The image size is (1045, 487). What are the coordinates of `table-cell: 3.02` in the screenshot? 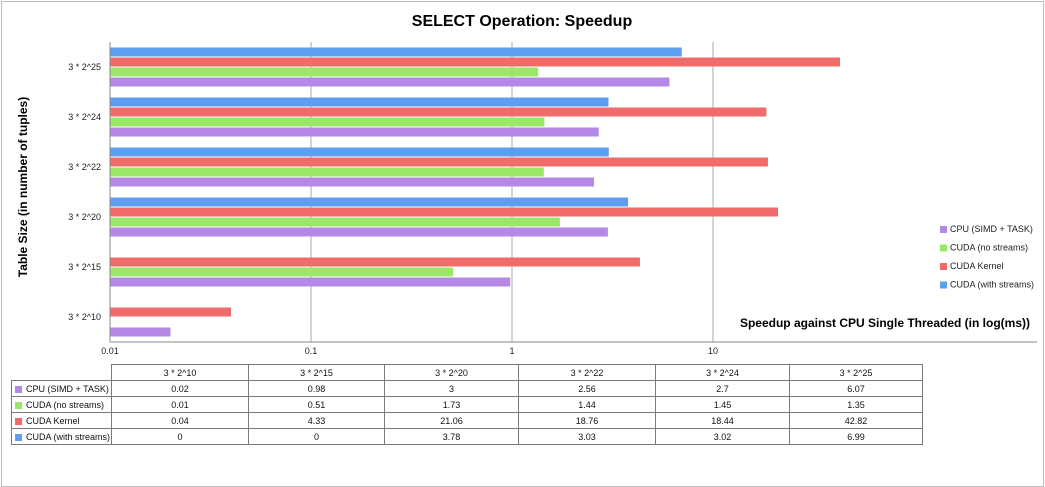 It's located at (722, 436).